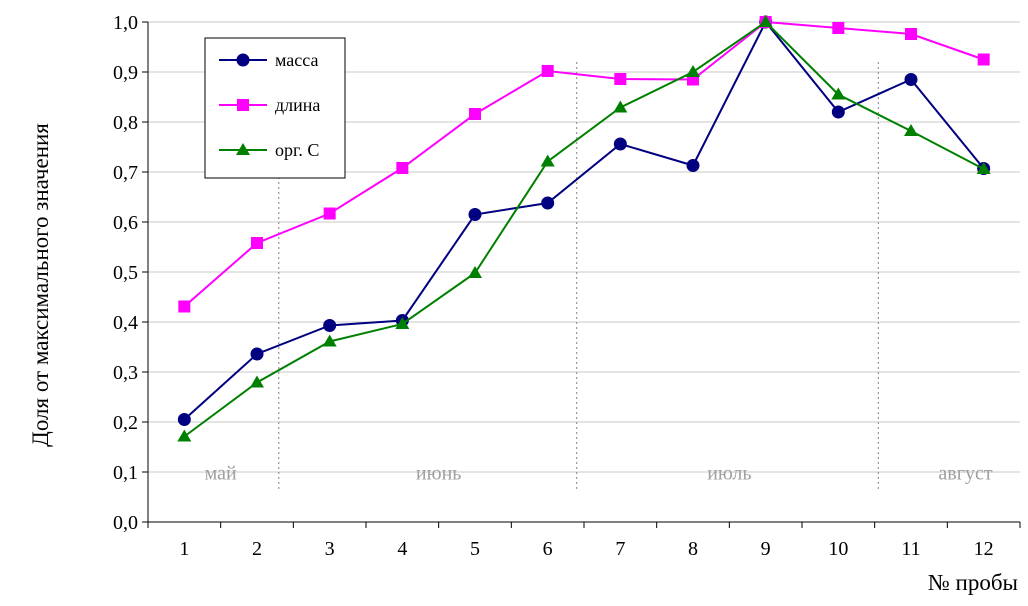  I want to click on legend-entry: масса, so click(268, 60).